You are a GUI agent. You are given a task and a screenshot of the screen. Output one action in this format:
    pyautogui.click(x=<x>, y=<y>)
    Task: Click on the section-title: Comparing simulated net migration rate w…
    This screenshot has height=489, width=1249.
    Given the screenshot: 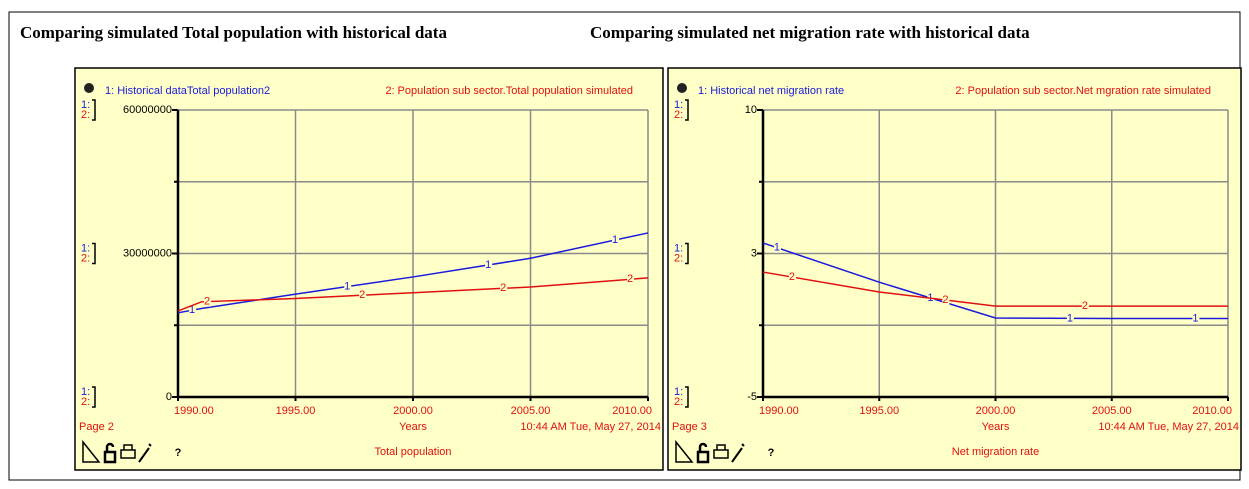 What is the action you would take?
    pyautogui.click(x=810, y=32)
    